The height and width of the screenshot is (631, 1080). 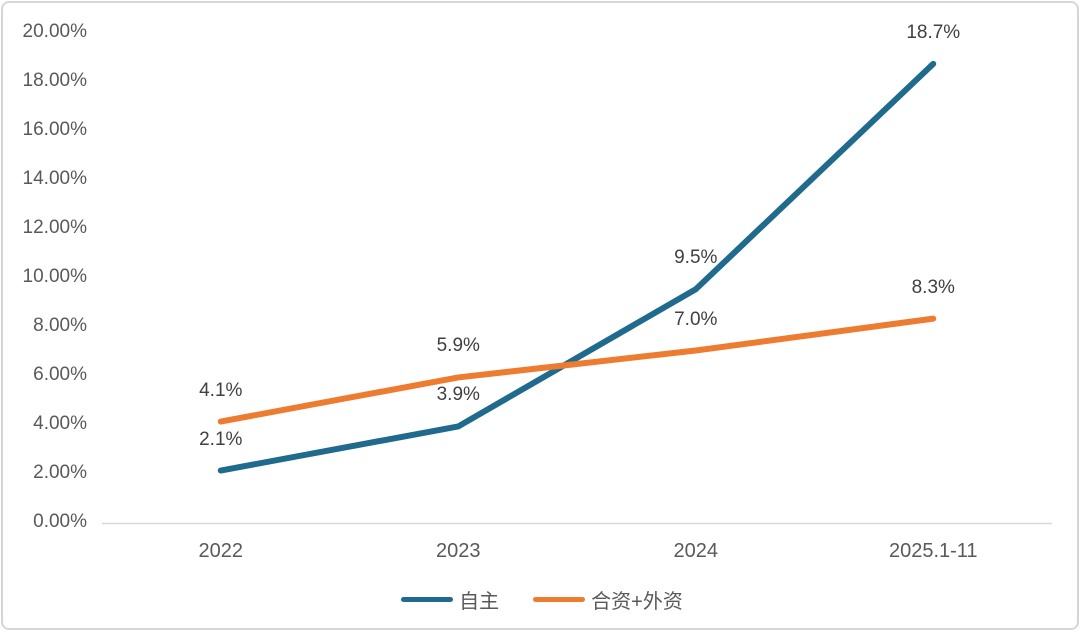 I want to click on y-tick-label: 2.00%, so click(x=60, y=472).